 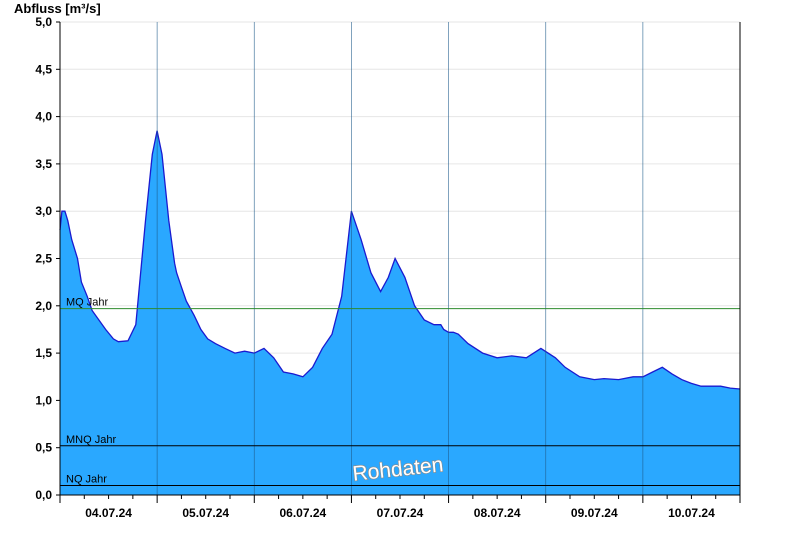 What do you see at coordinates (86, 480) in the screenshot?
I see `reference-line-label: NQ Jahr` at bounding box center [86, 480].